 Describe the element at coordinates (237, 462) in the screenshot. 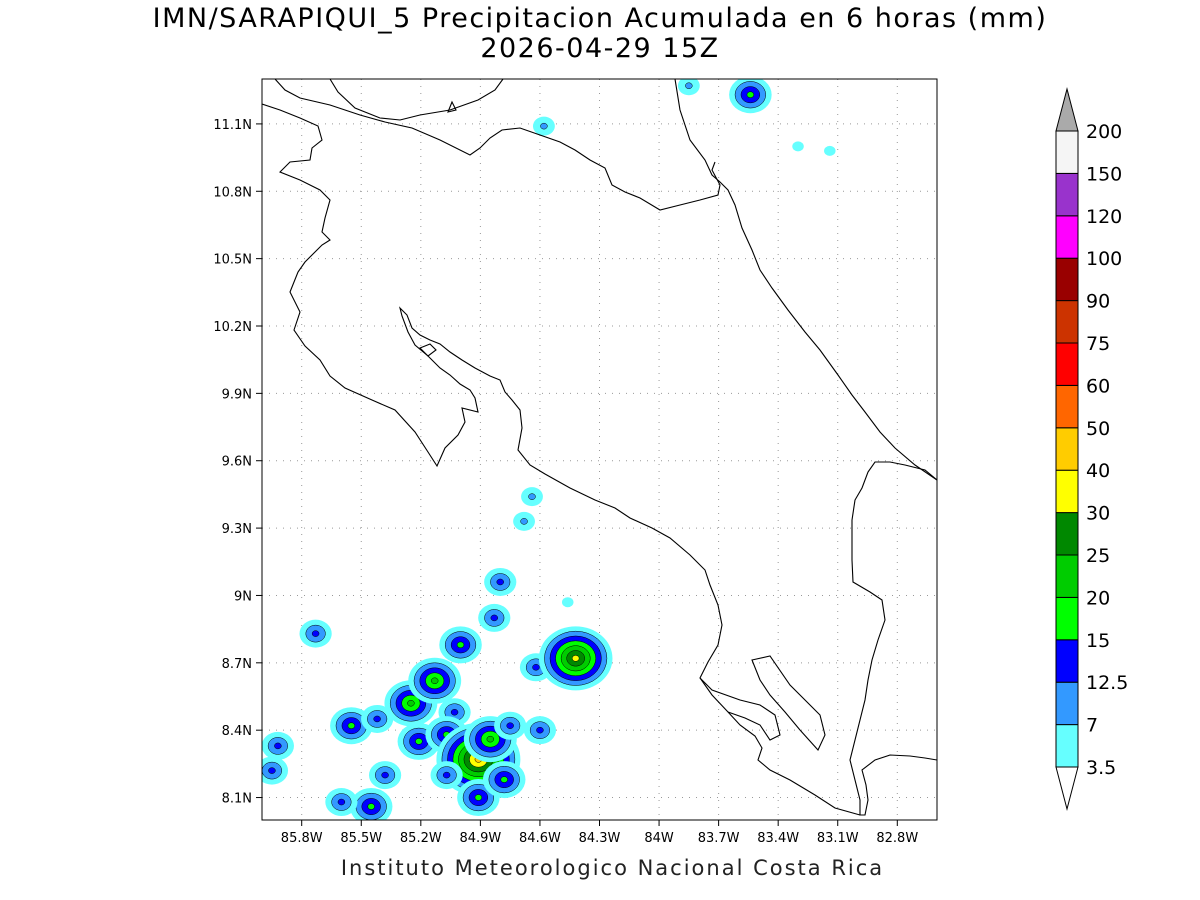

I see `lat-tick-label: 9.6N` at that location.